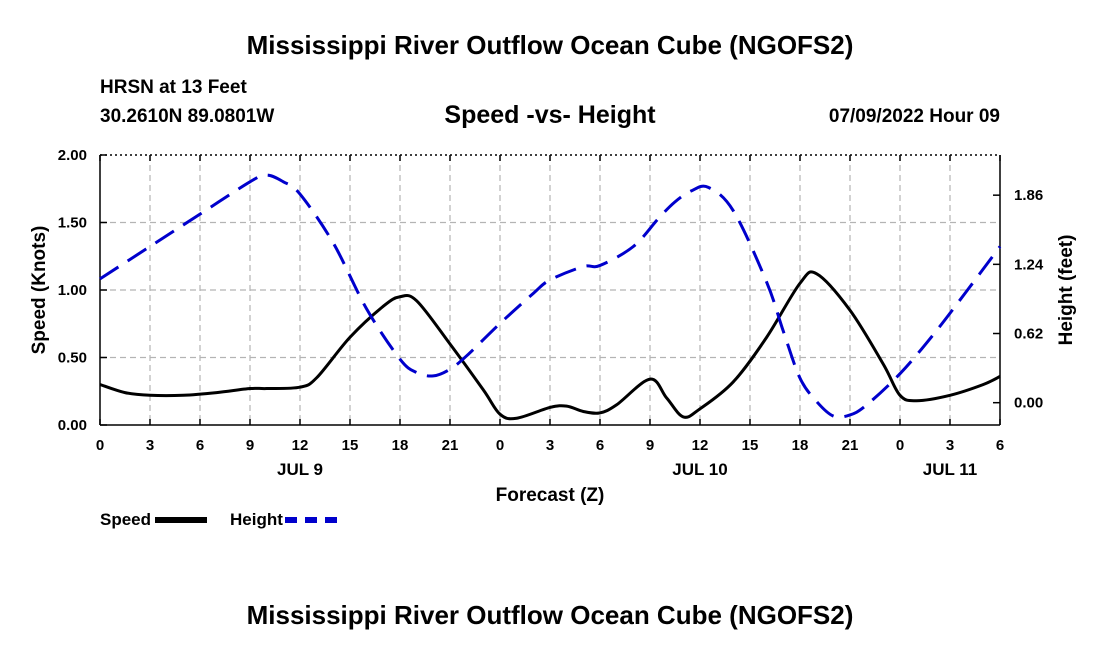 The width and height of the screenshot is (1100, 650). What do you see at coordinates (550, 115) in the screenshot?
I see `chart-subtitle: Speed -vs- Height` at bounding box center [550, 115].